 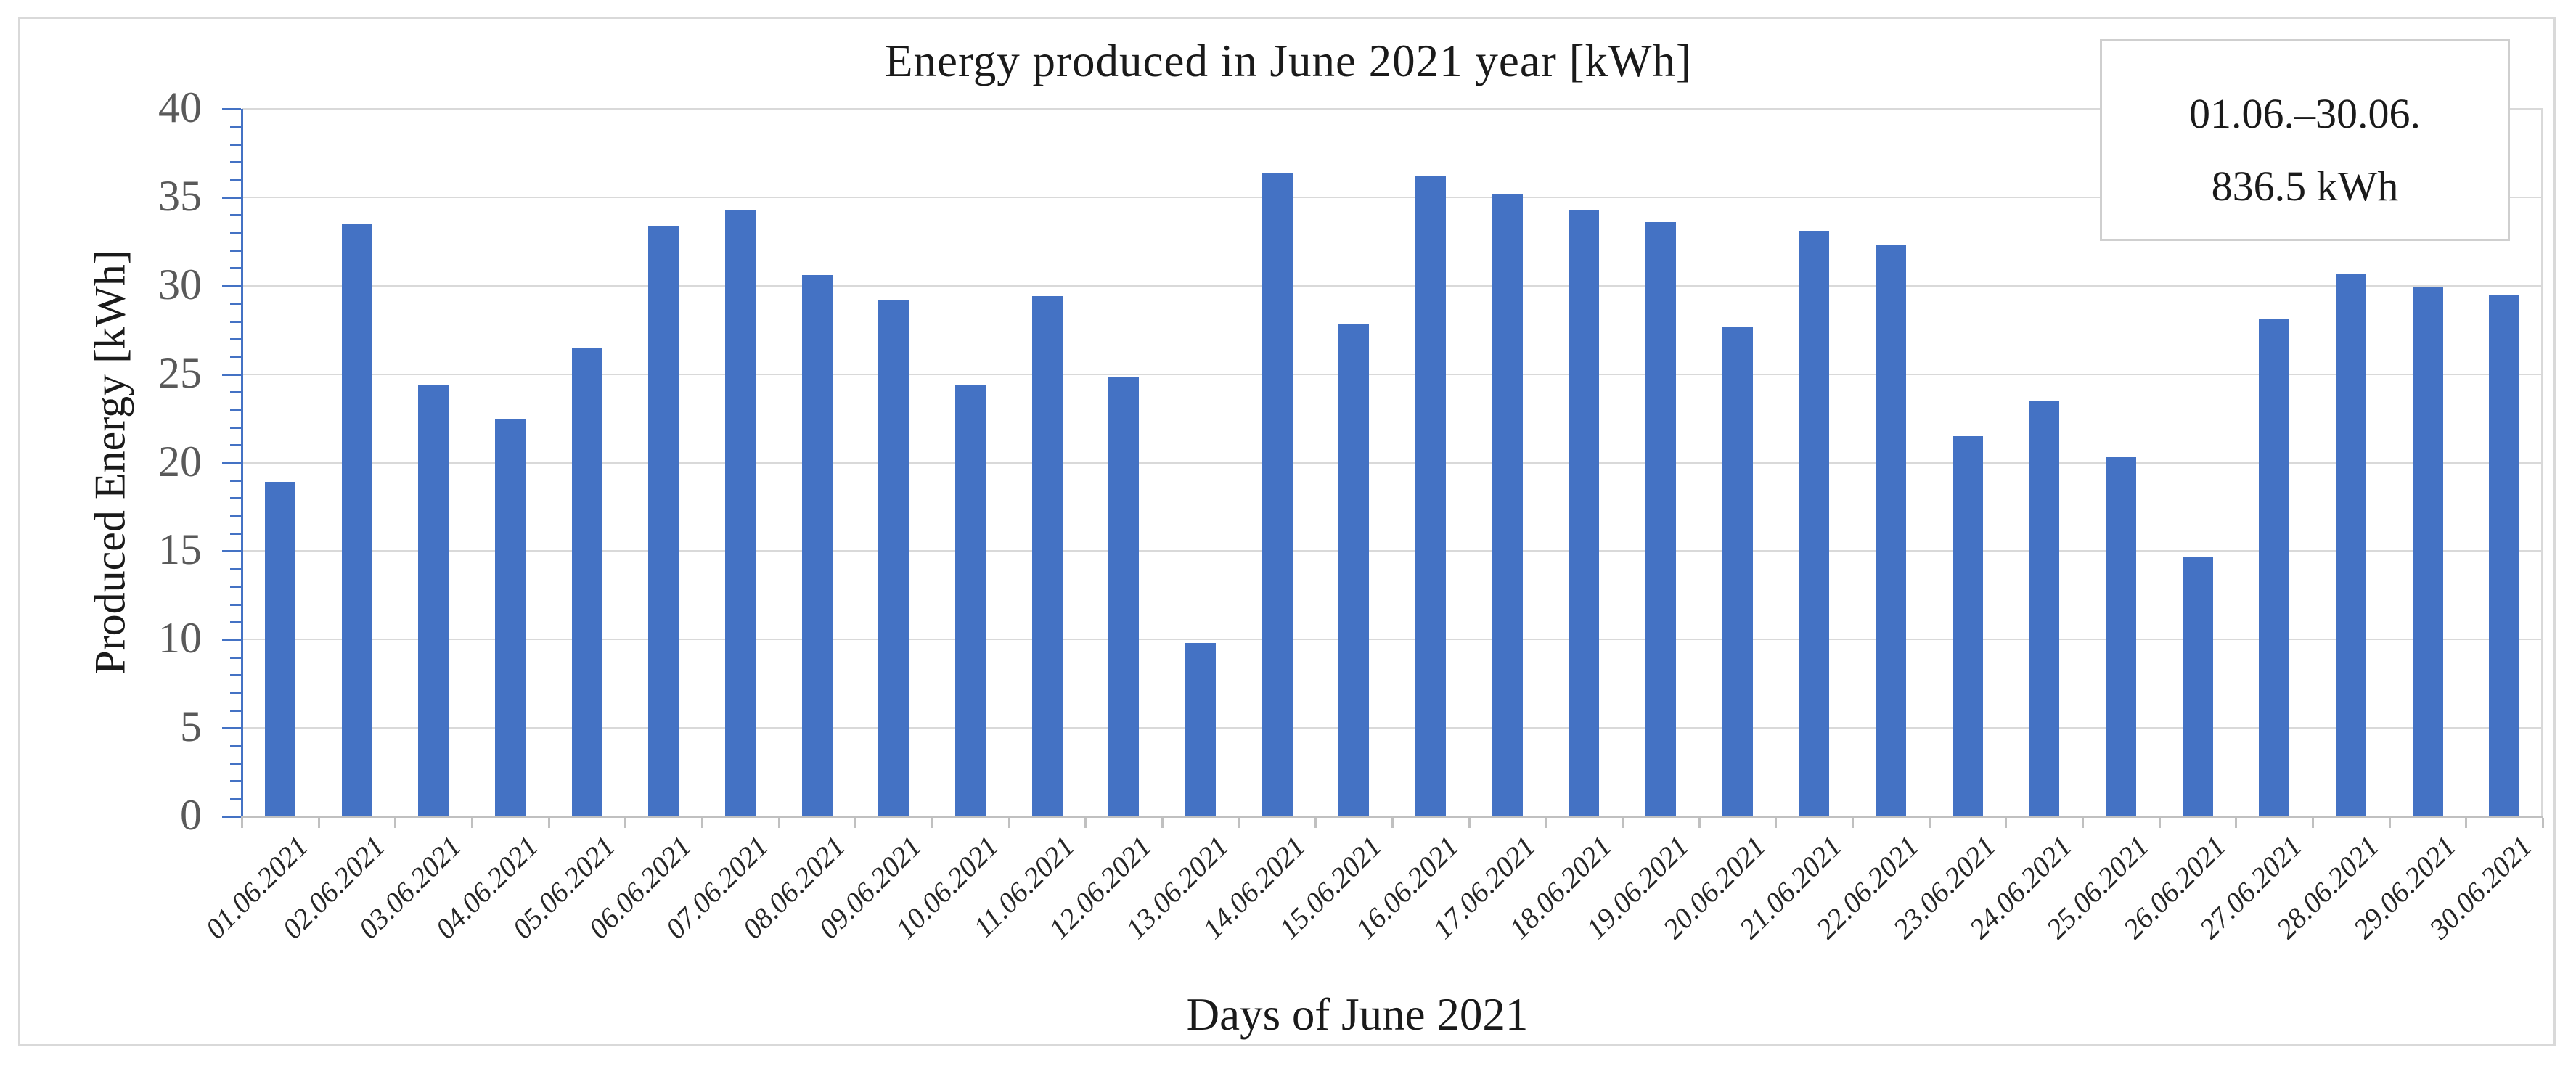 I want to click on summary-total-energy: 836.5 kWh, so click(x=2305, y=186).